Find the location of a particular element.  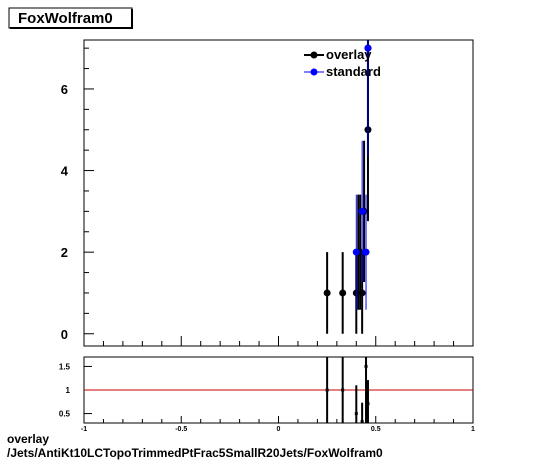

y-tick-label: 6 is located at coordinates (64, 89).